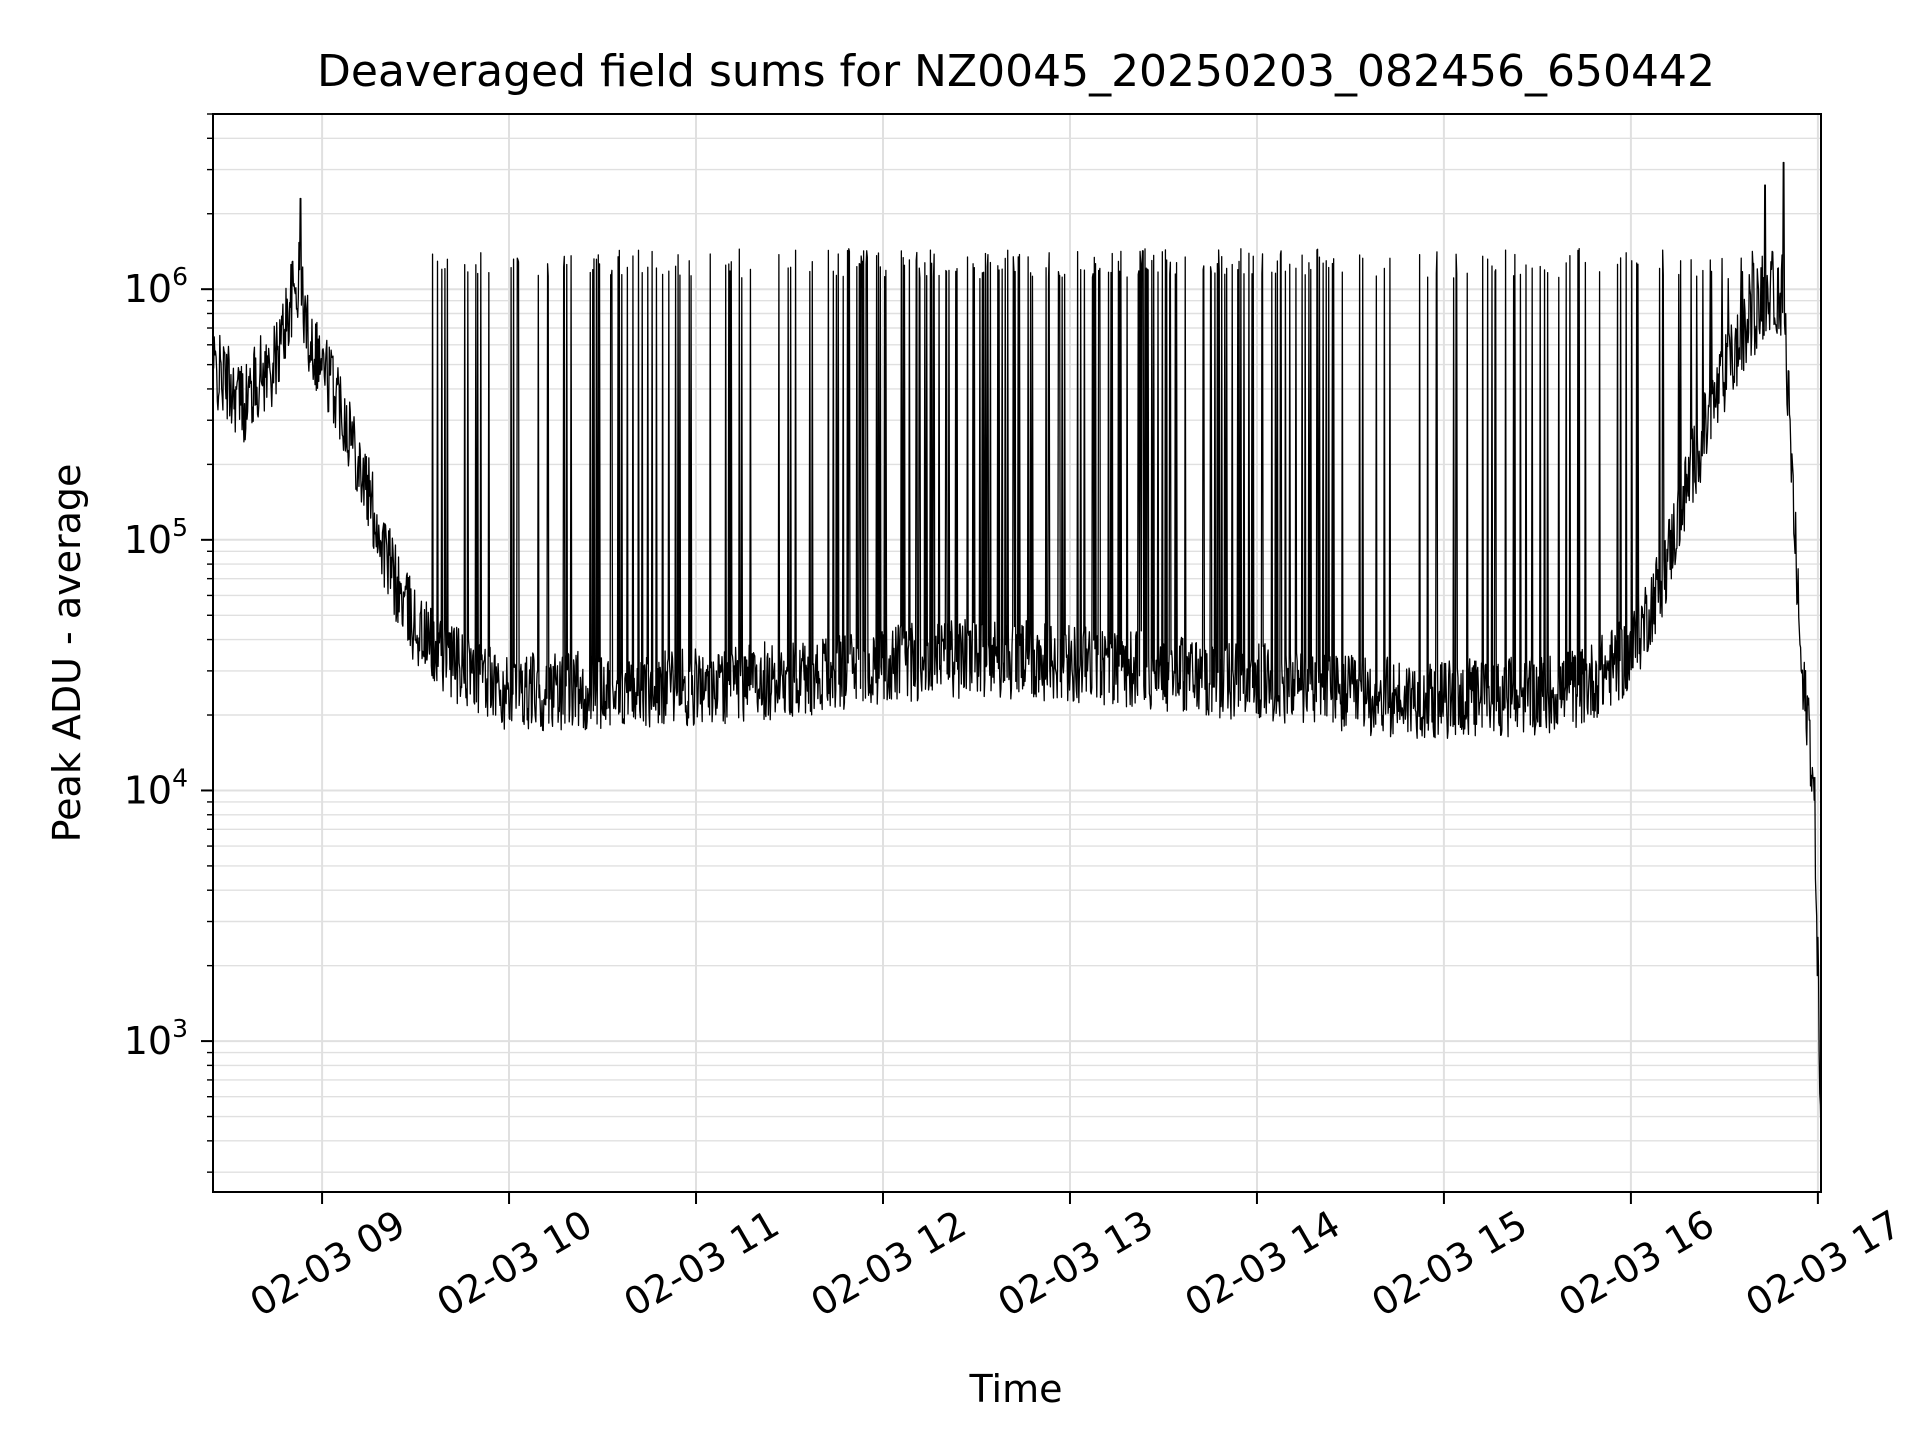  Describe the element at coordinates (156, 1038) in the screenshot. I see `y-tick-label: 10³` at that location.